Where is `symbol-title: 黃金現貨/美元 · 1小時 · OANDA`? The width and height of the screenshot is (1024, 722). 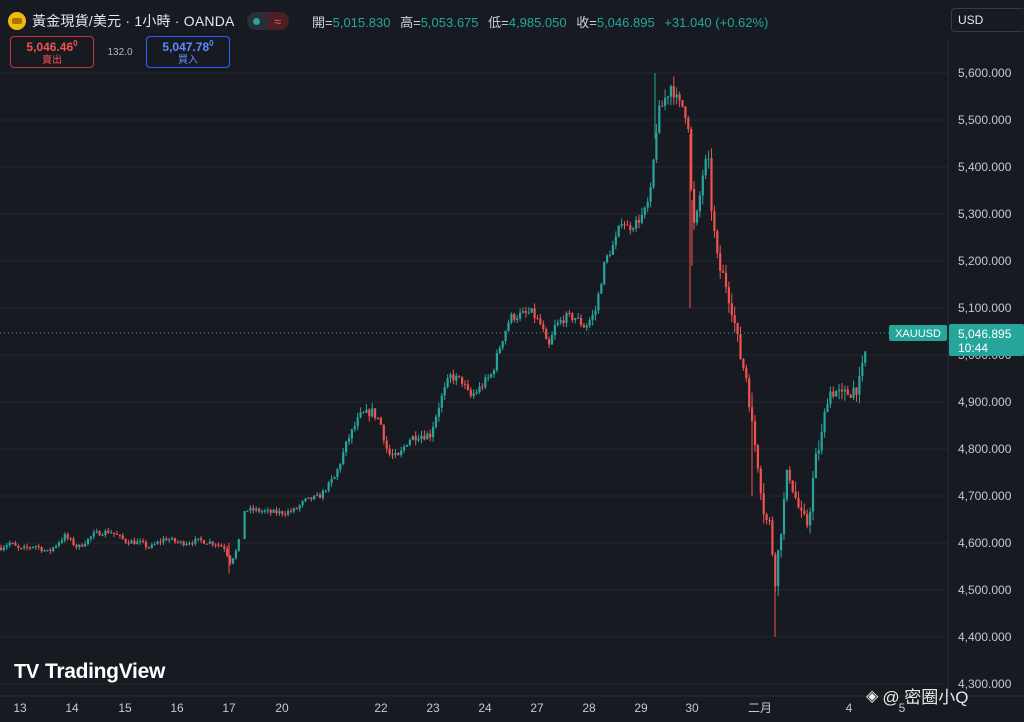 symbol-title: 黃金現貨/美元 · 1小時 · OANDA is located at coordinates (133, 21).